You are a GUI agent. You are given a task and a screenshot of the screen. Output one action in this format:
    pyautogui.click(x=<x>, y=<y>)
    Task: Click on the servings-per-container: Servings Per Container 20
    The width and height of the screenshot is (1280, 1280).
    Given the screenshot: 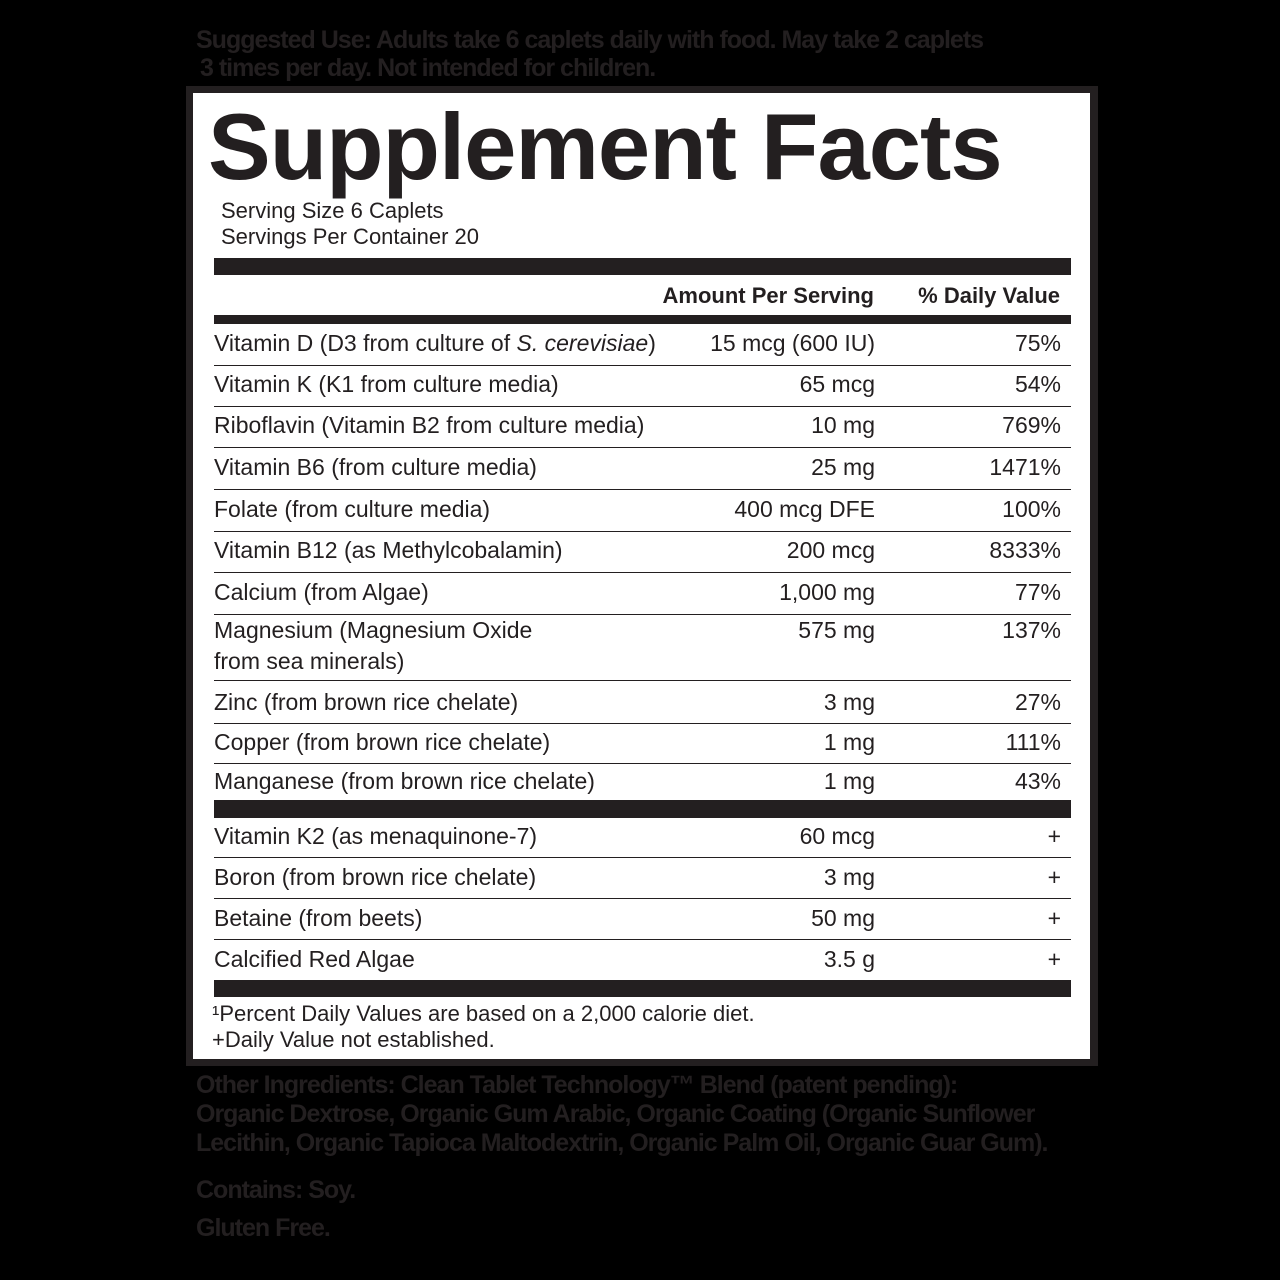 What is the action you would take?
    pyautogui.click(x=350, y=236)
    